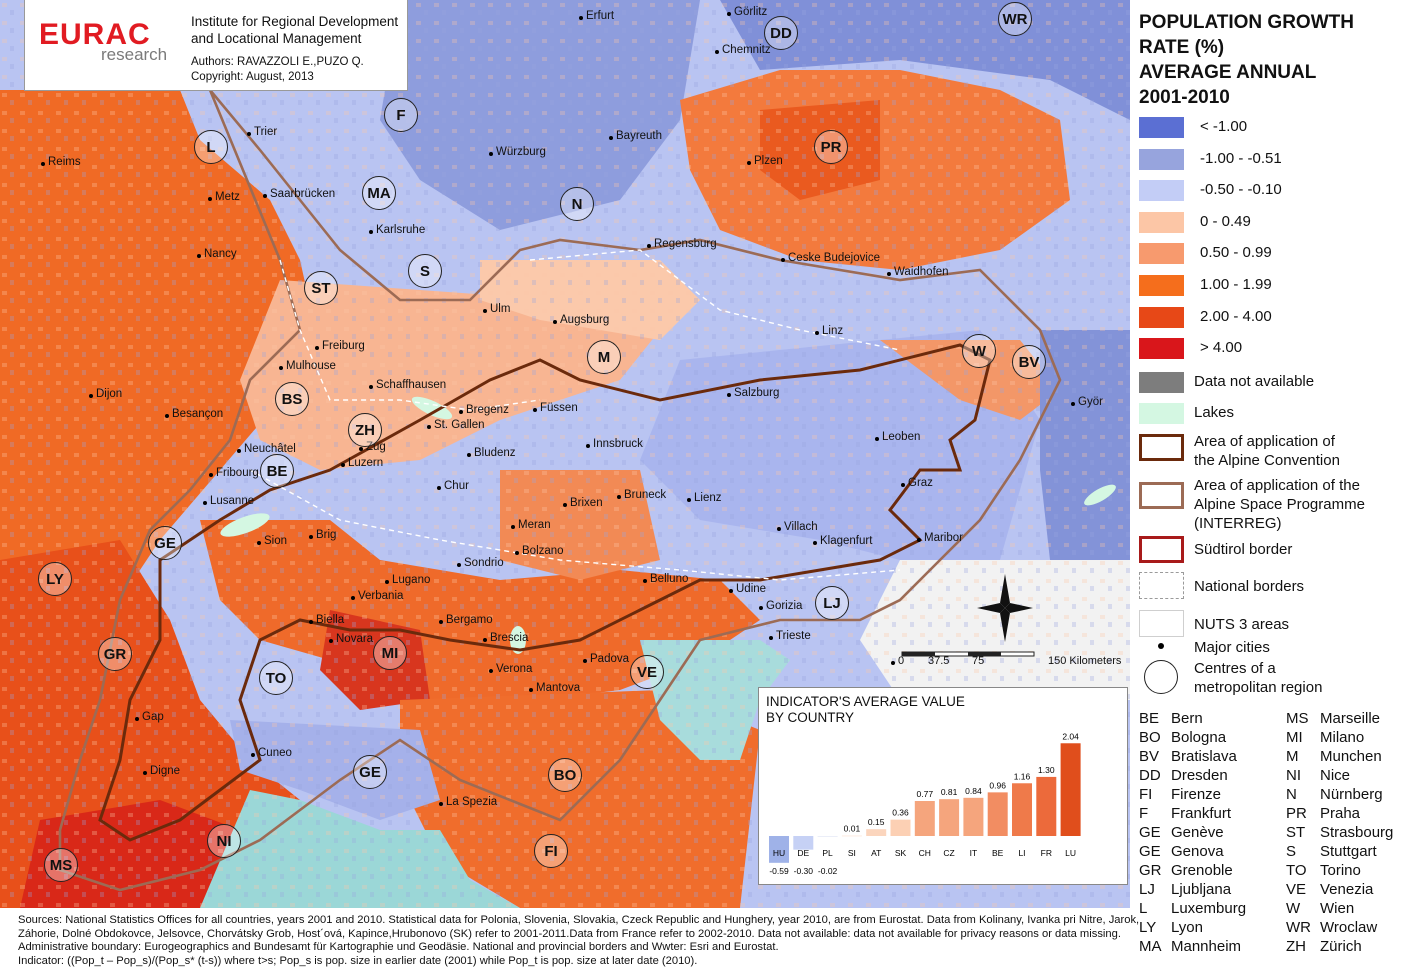  Describe the element at coordinates (973, 816) in the screenshot. I see `bar-IT` at that location.